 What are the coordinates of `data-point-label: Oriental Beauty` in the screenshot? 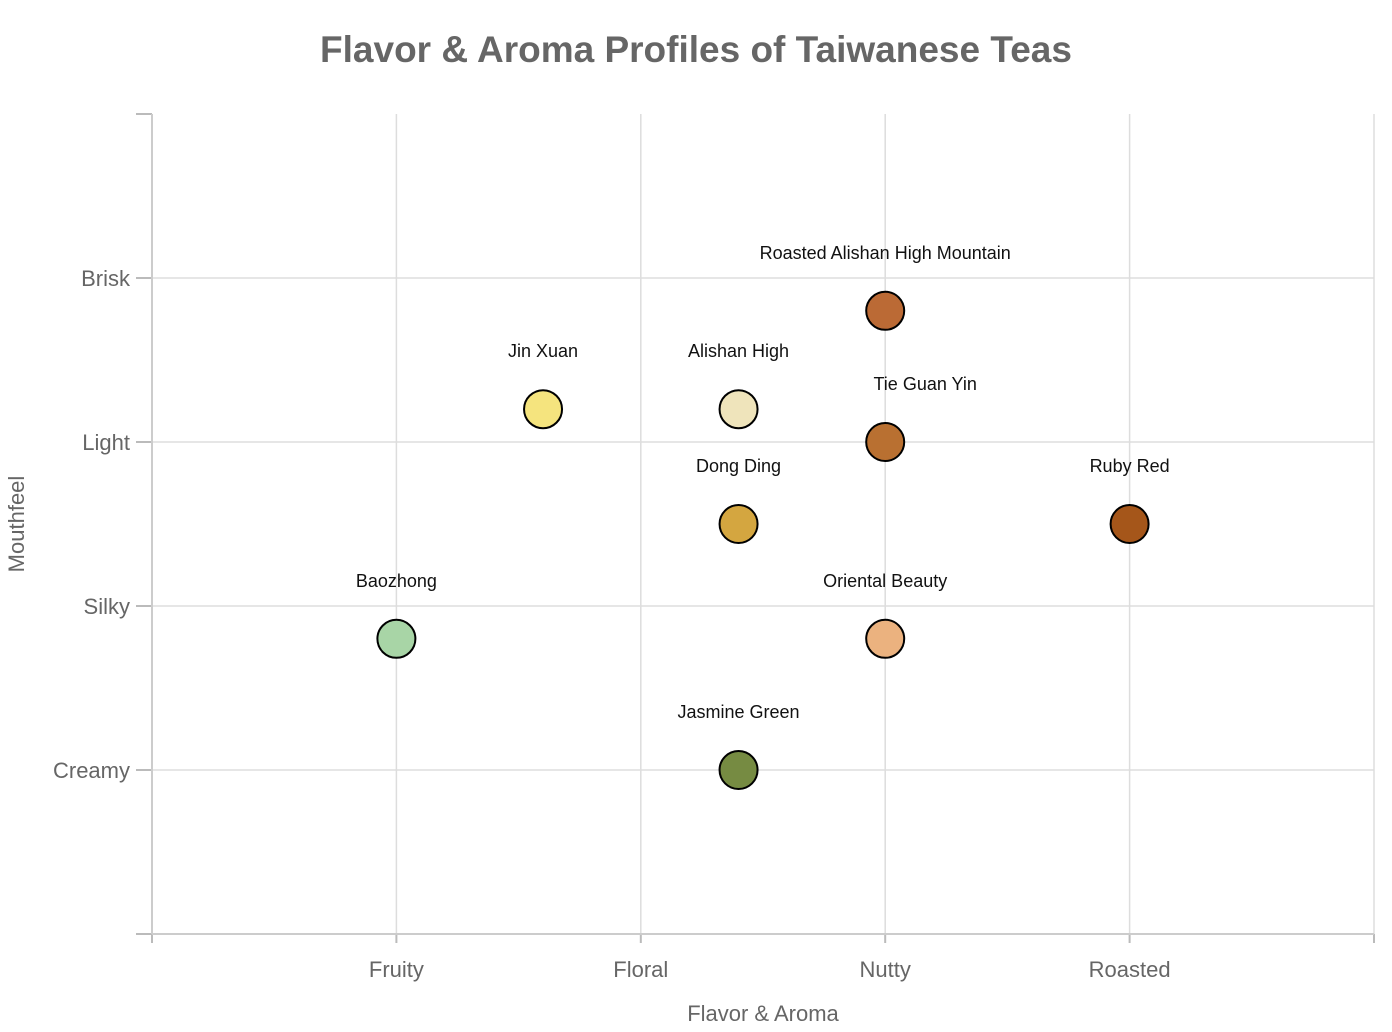 It's located at (885, 581).